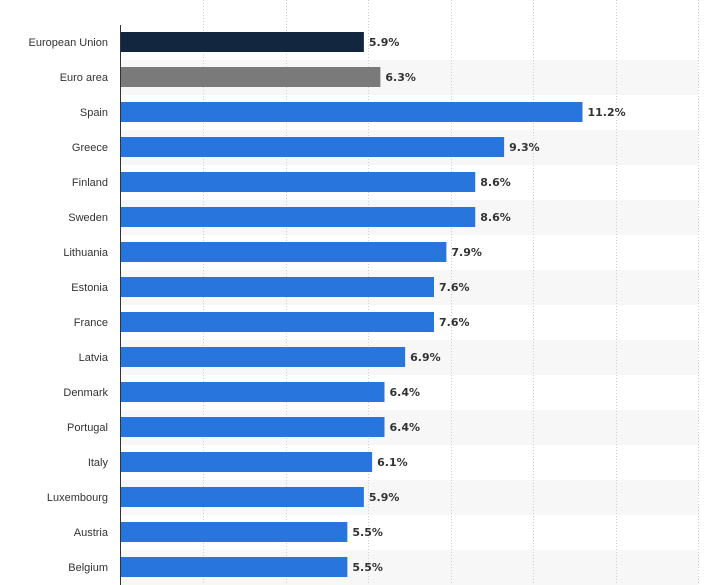  What do you see at coordinates (400, 77) in the screenshot?
I see `value-label: 6.3%` at bounding box center [400, 77].